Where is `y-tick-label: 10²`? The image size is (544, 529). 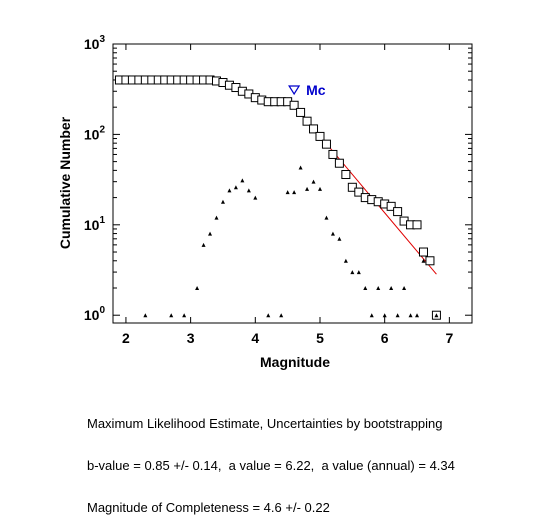
y-tick-label: 10² is located at coordinates (95, 133).